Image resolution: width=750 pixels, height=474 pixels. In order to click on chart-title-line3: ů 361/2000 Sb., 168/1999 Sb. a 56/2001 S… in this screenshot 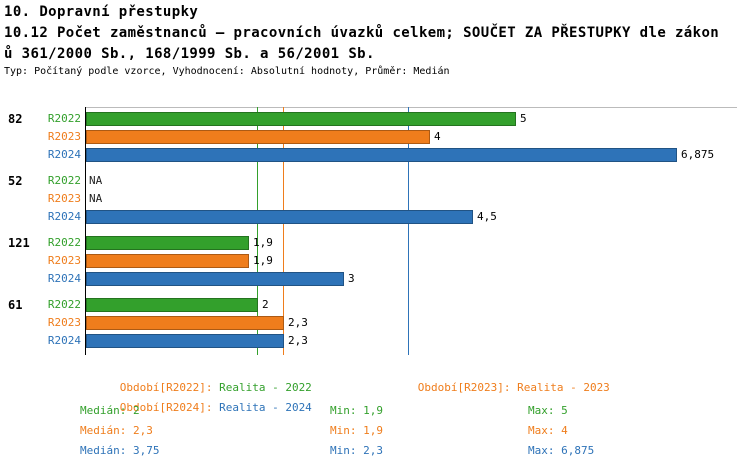, I will do `click(189, 54)`.